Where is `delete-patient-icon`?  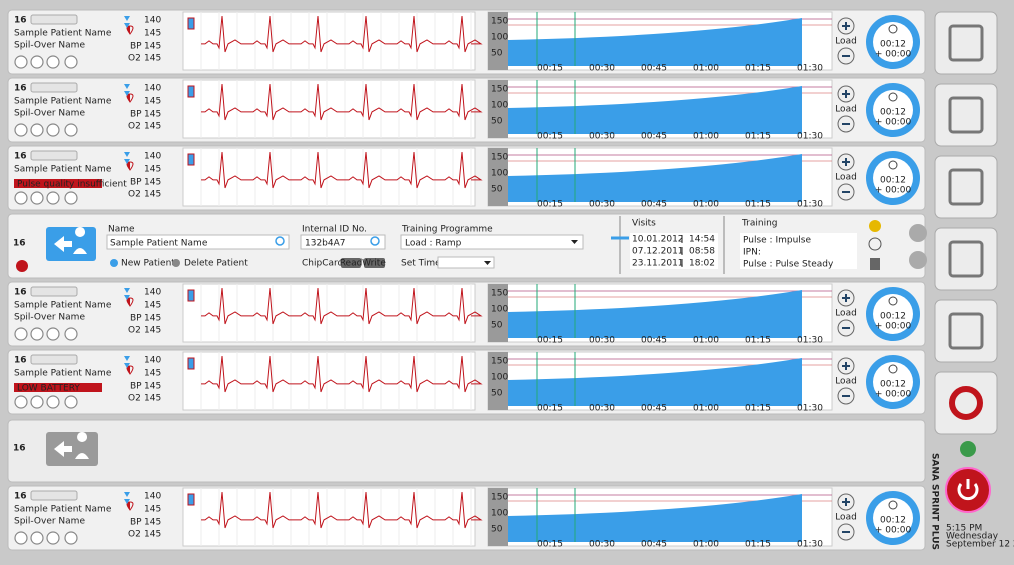
delete-patient-icon is located at coordinates (176, 263).